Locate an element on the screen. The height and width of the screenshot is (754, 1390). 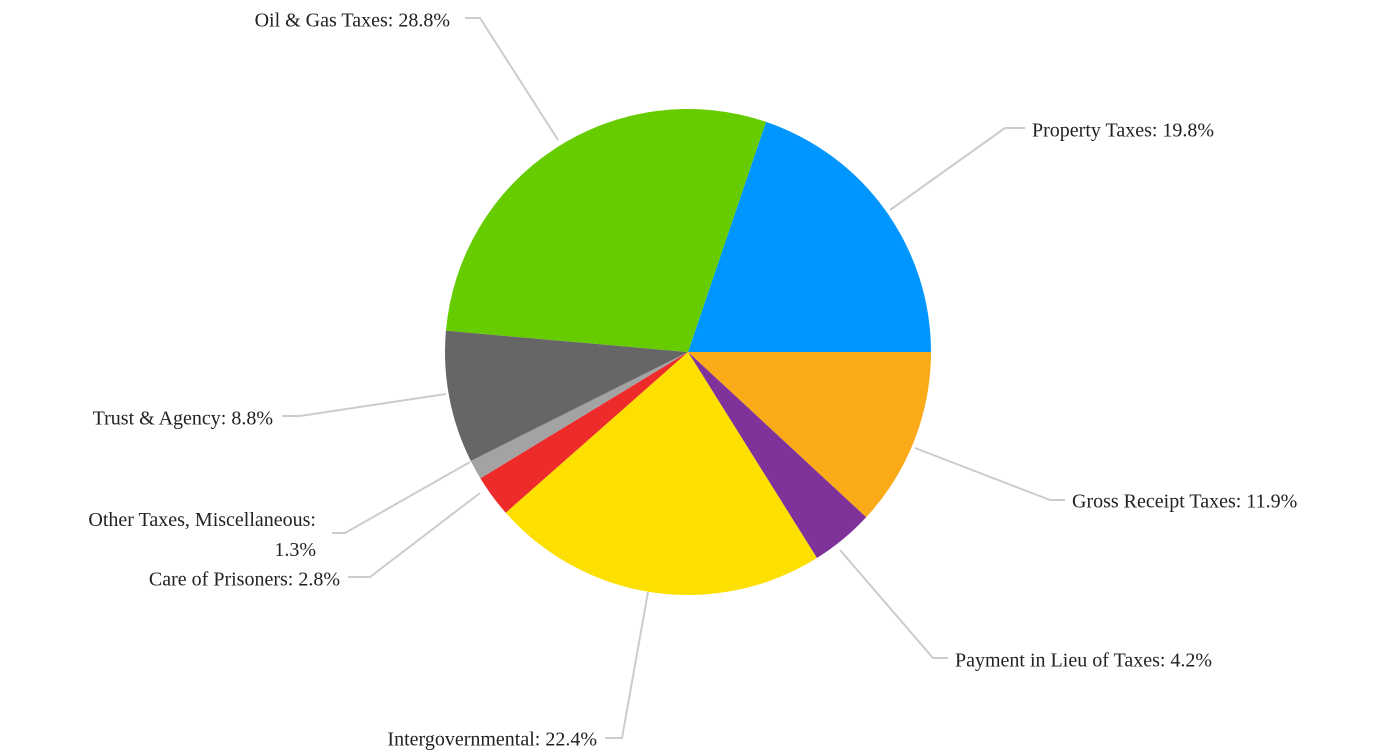
label-line: 1.3% is located at coordinates (295, 550).